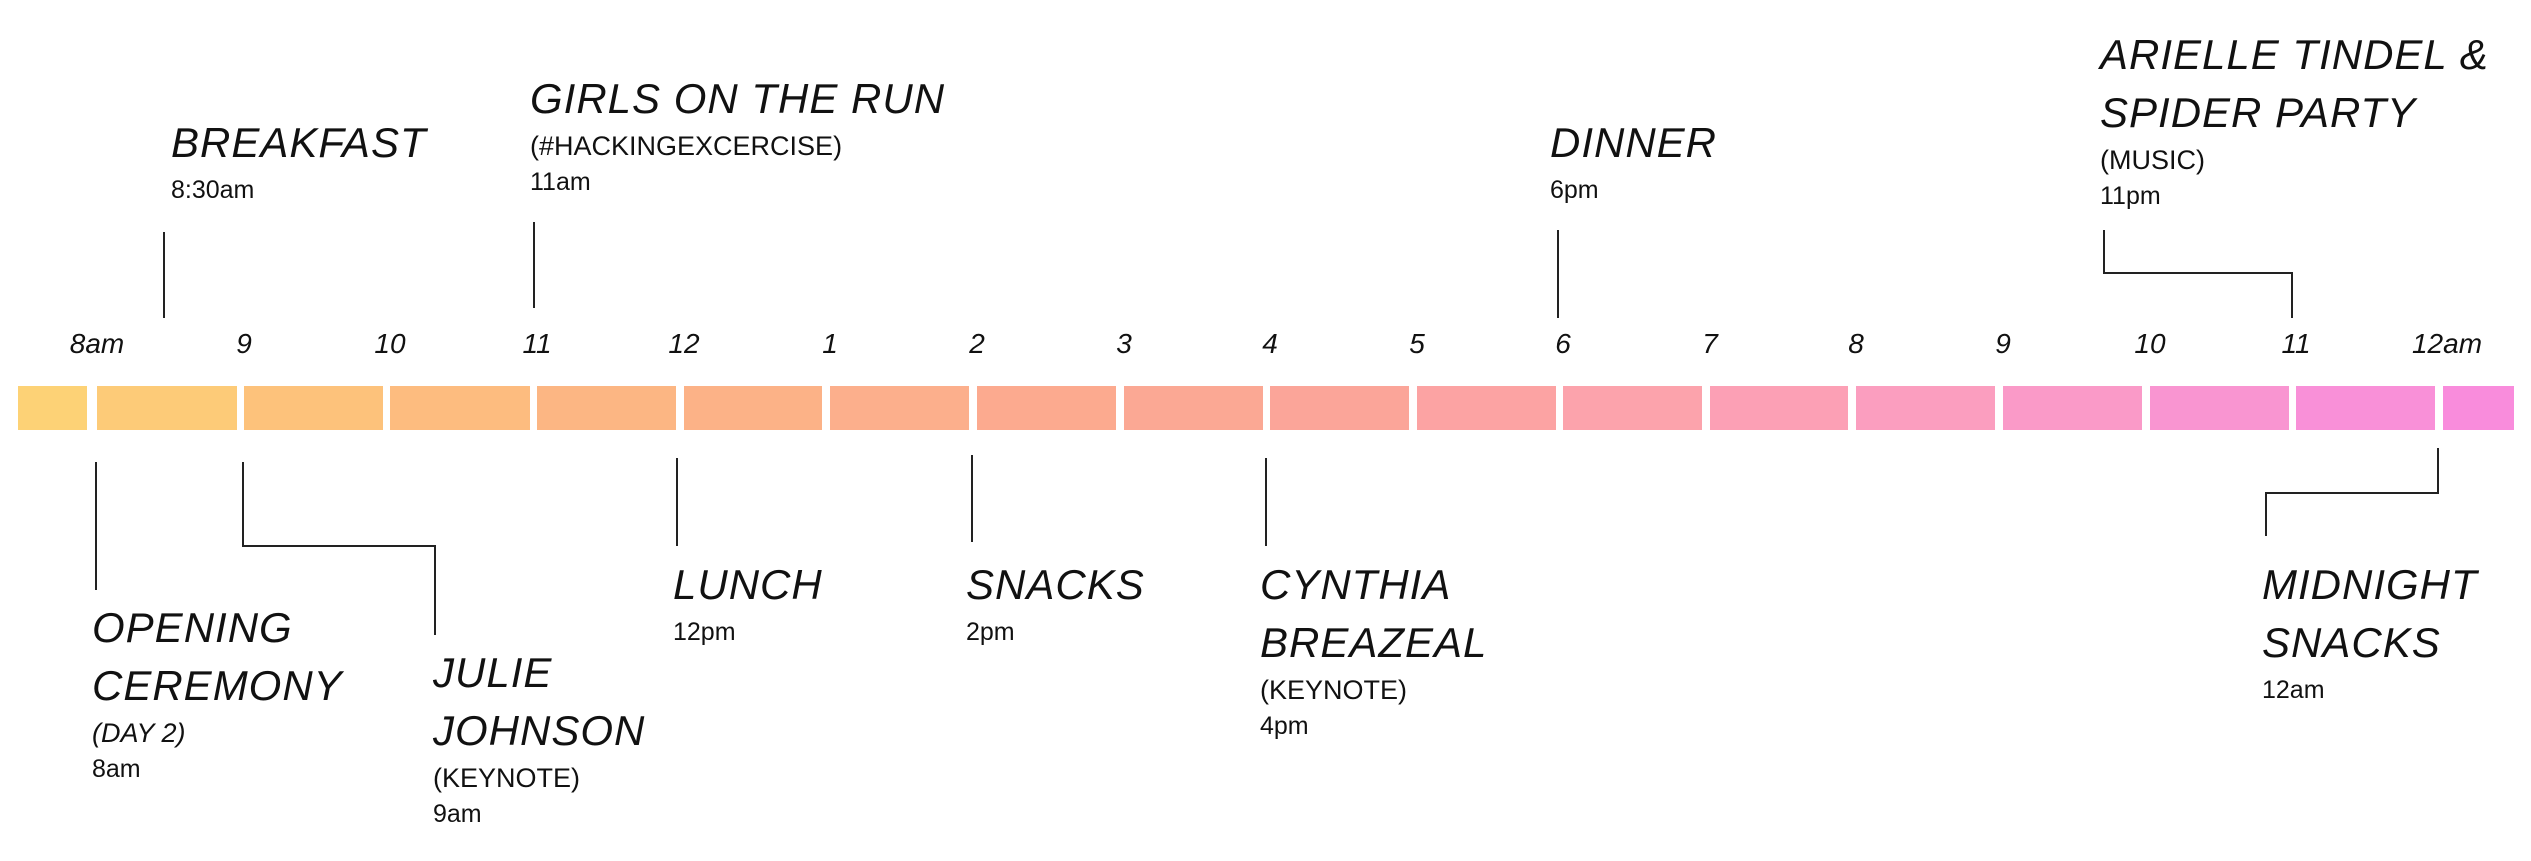 This screenshot has width=2531, height=861. I want to click on event-time: 4pm, so click(1284, 726).